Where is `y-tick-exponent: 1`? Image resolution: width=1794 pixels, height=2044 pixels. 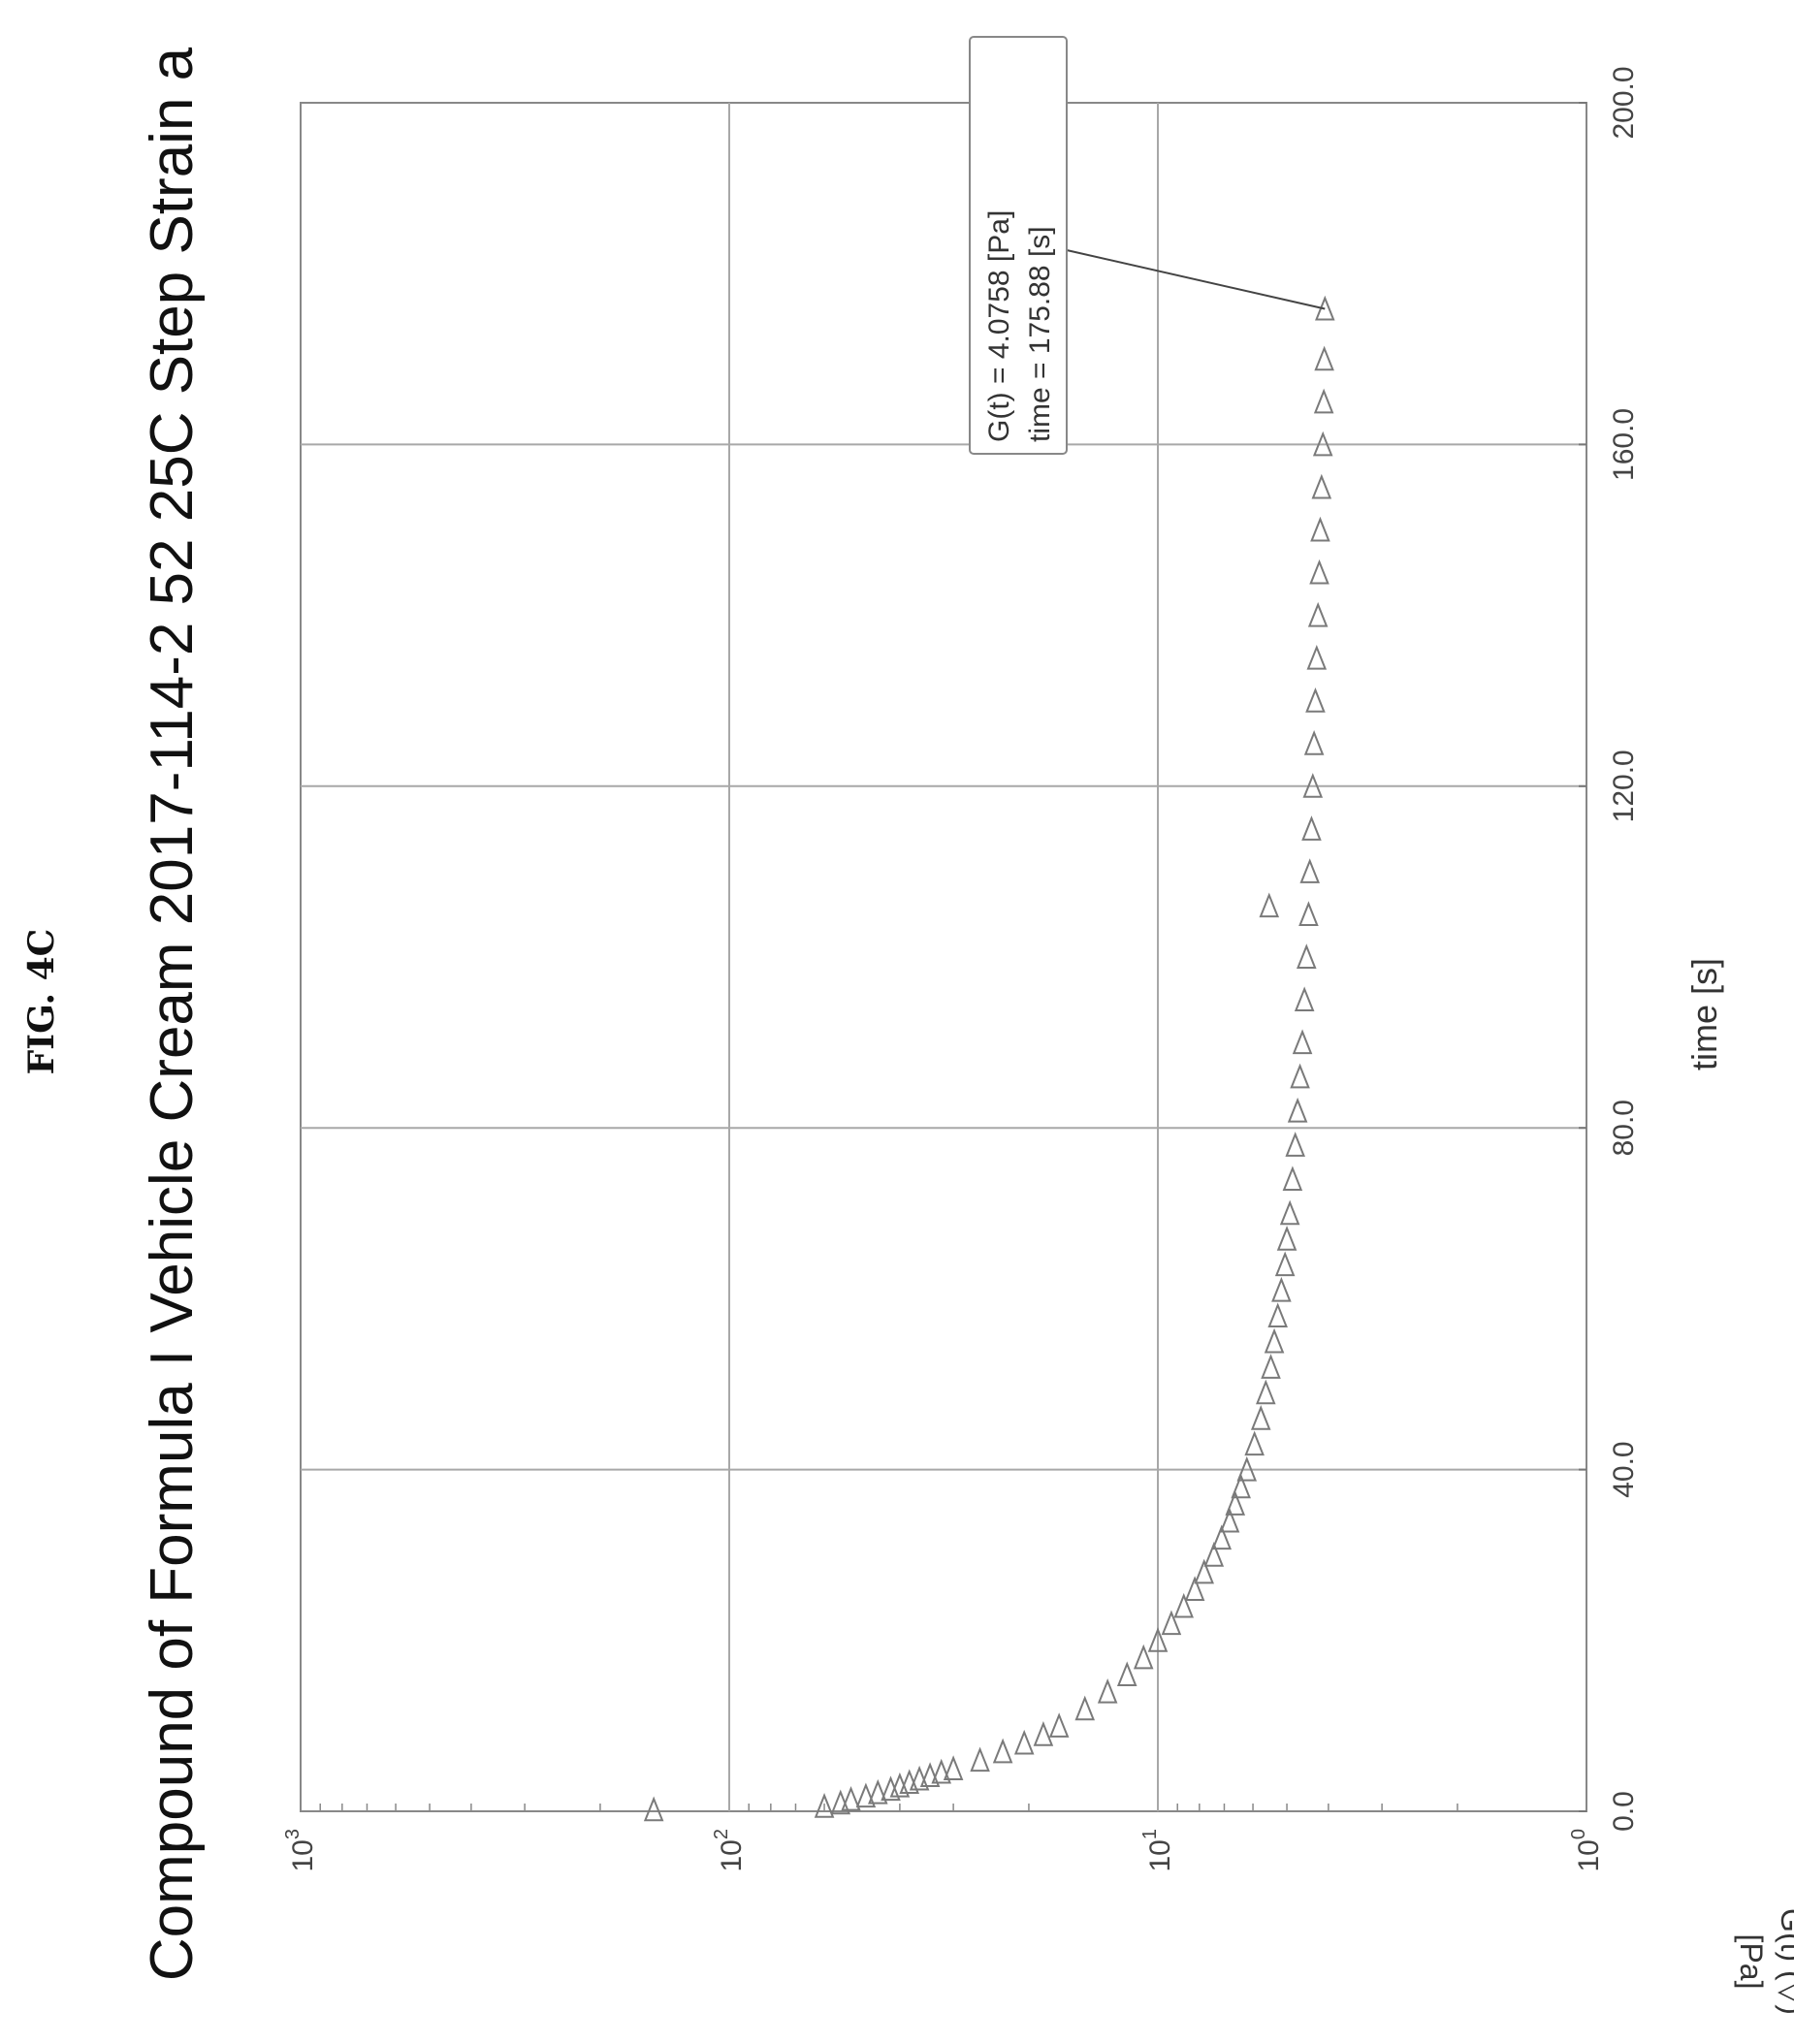 y-tick-exponent: 1 is located at coordinates (1150, 1834).